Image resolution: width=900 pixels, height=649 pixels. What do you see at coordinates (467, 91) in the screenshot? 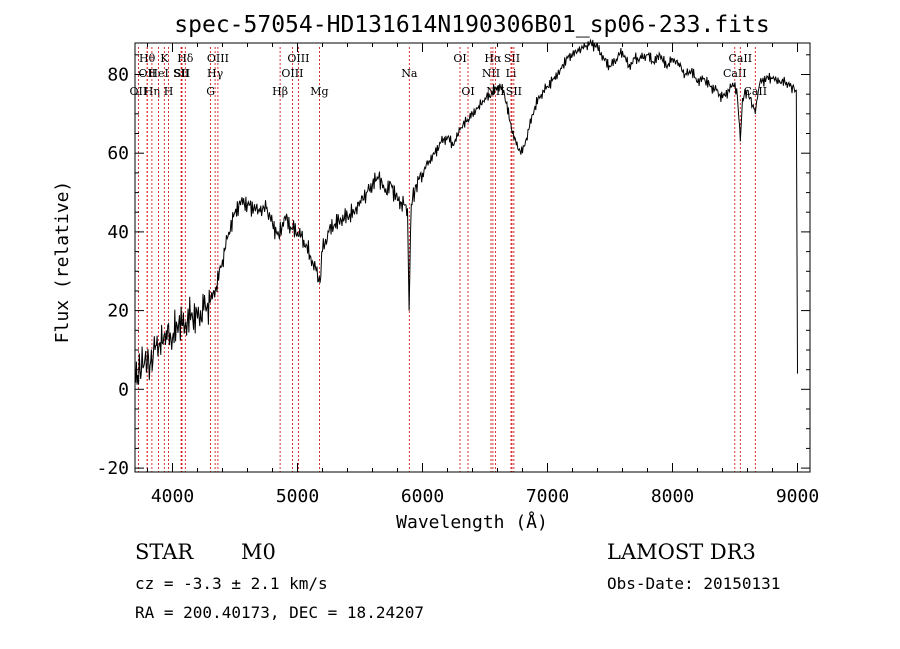
I see `line-marker-label-19: OI` at bounding box center [467, 91].